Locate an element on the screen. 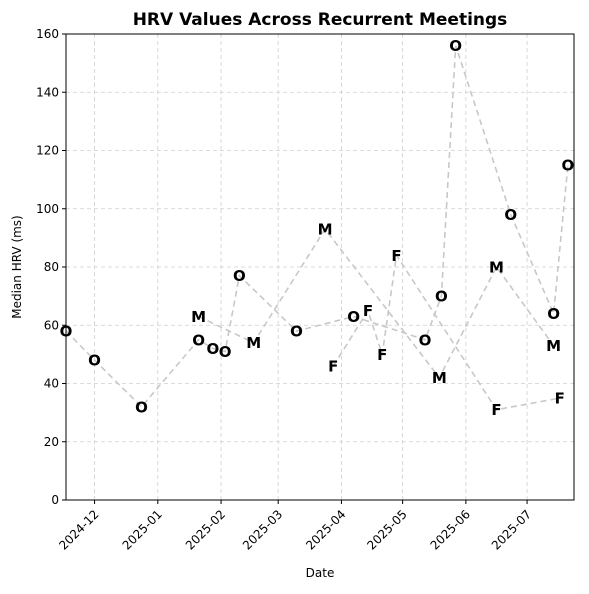 This screenshot has height=594, width=589. y-tick-label: 60 is located at coordinates (51, 325).